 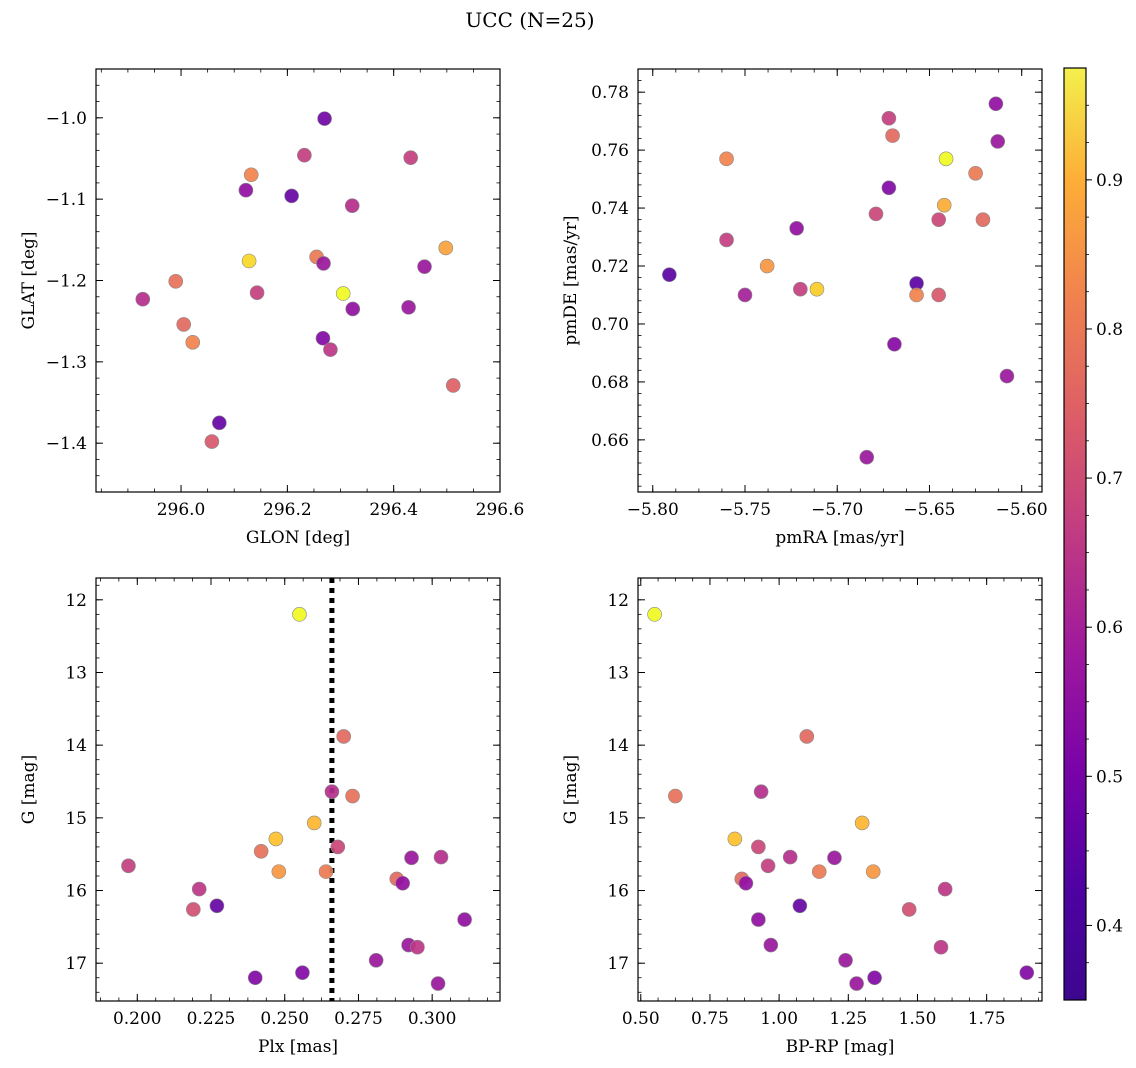 What do you see at coordinates (837, 510) in the screenshot?
I see `x-tick-label: −5.70` at bounding box center [837, 510].